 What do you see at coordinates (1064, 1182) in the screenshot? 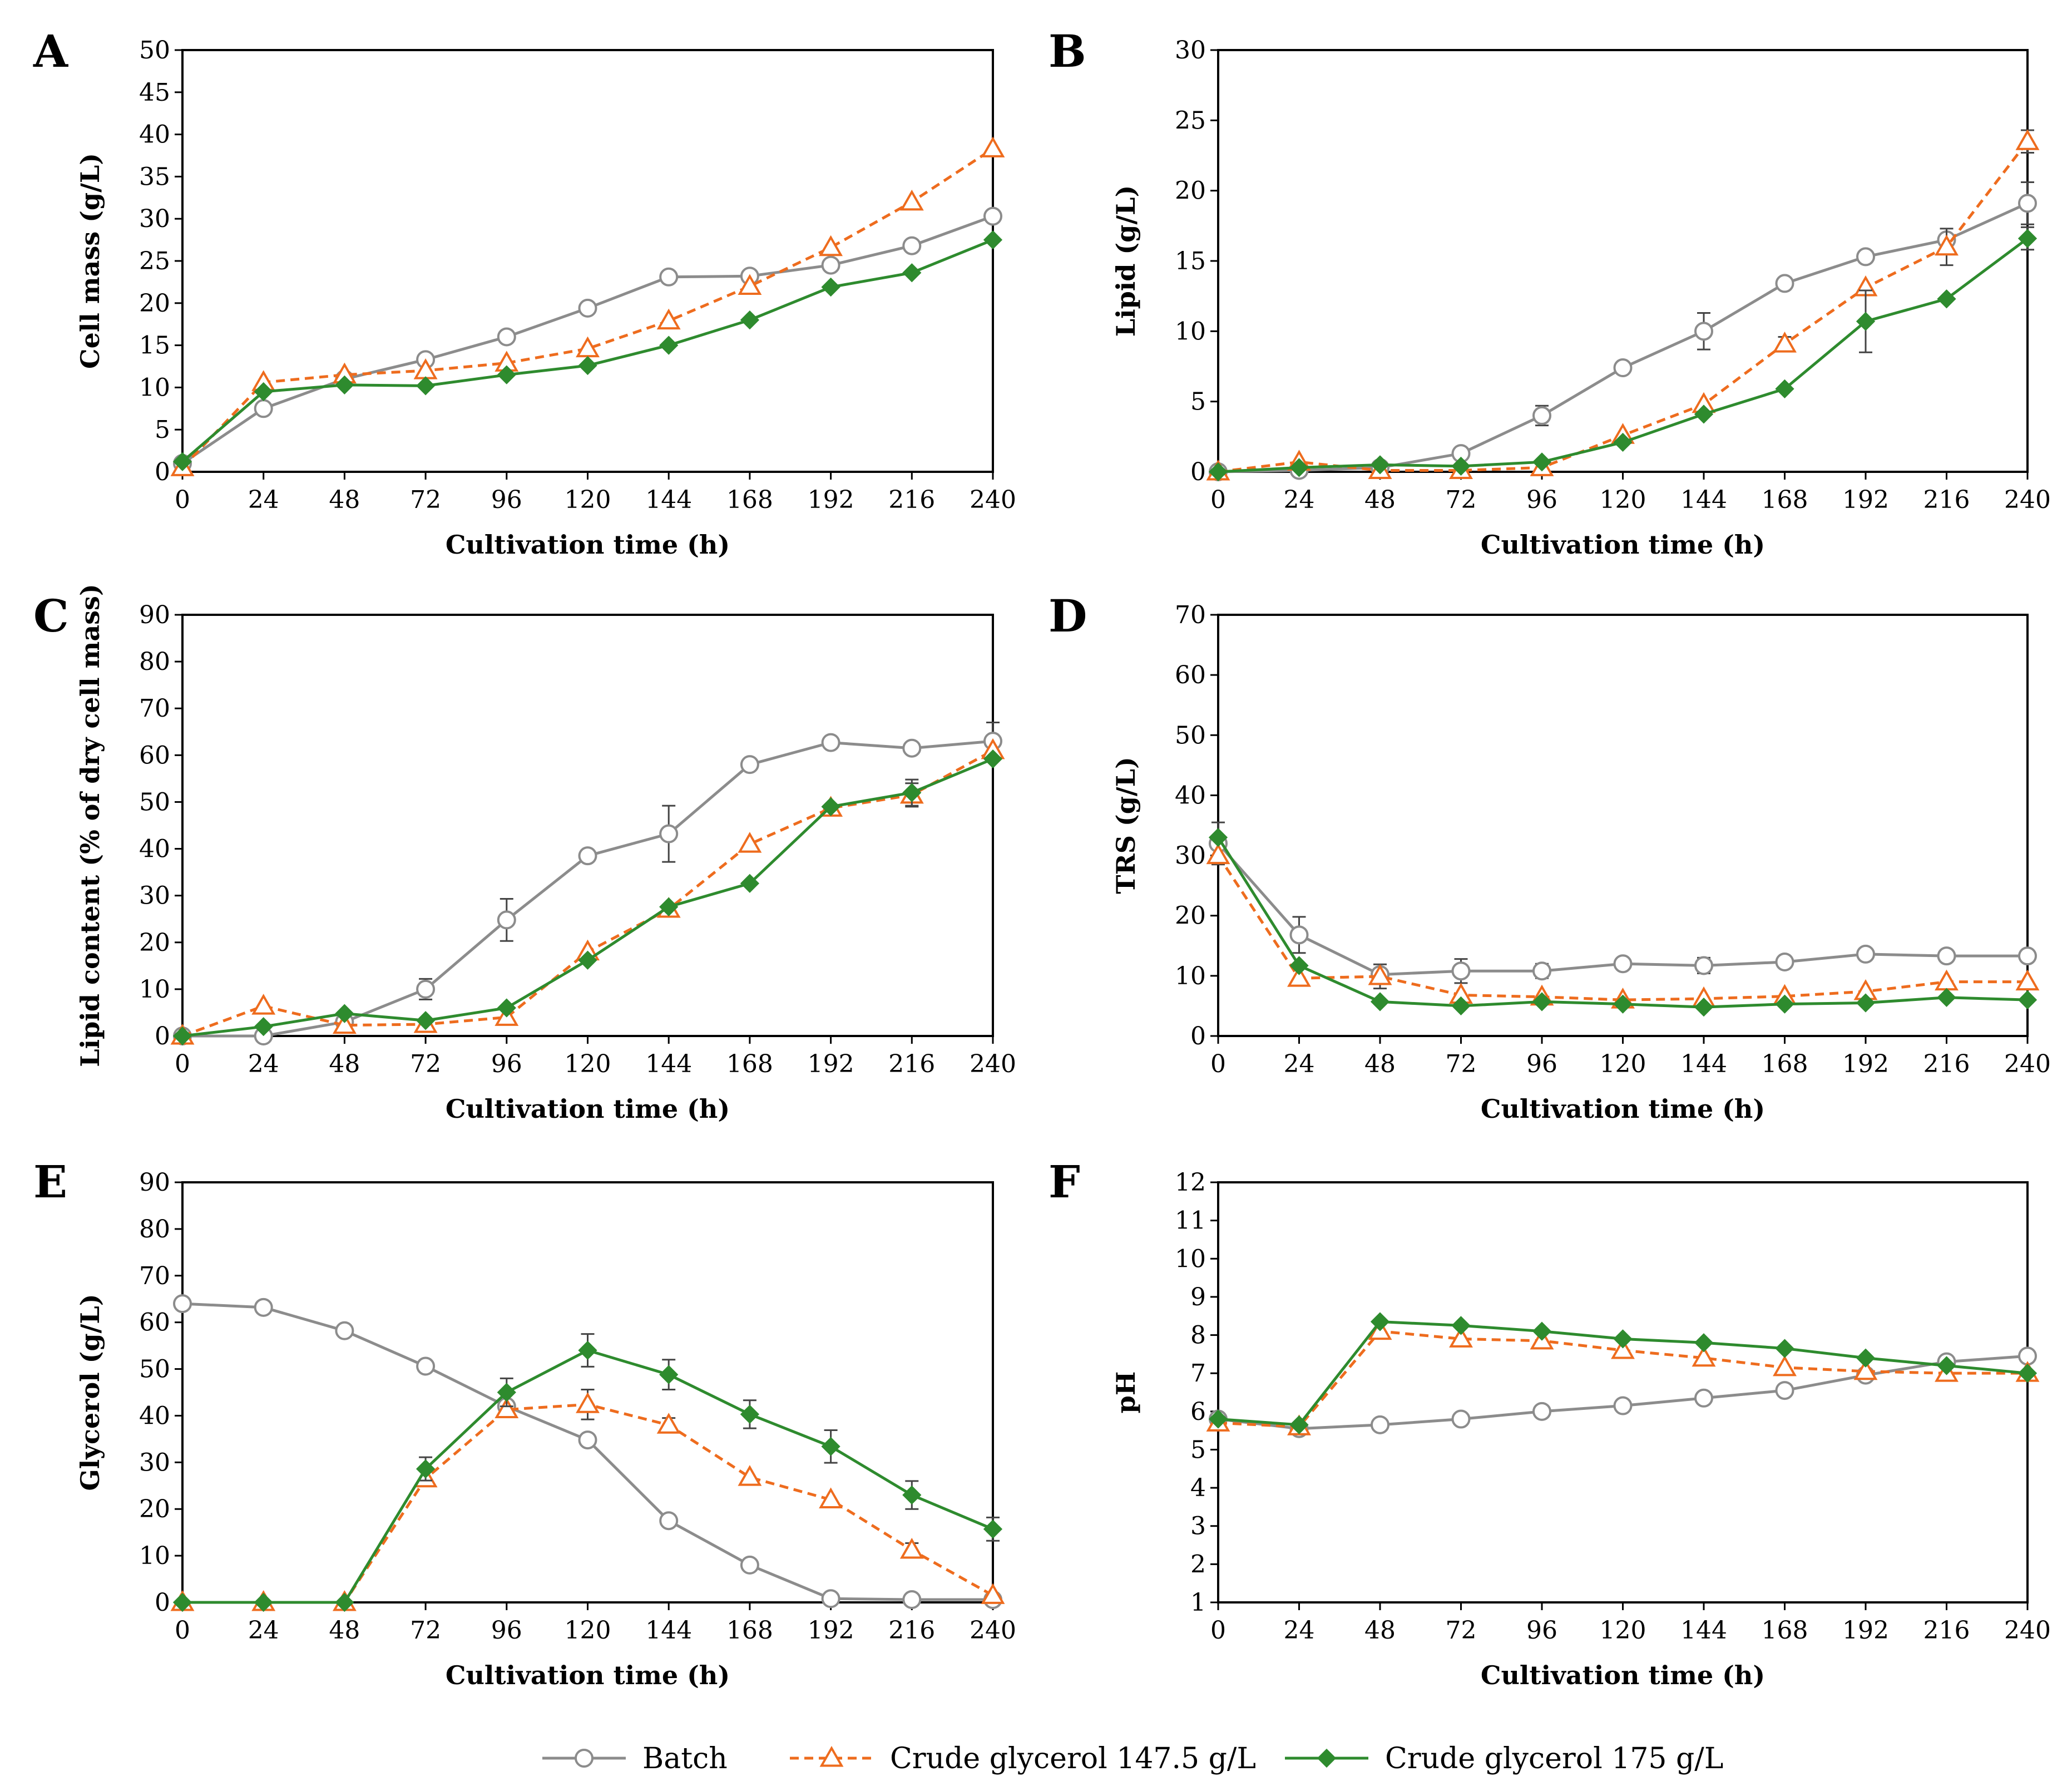
I see `panel-letter: F` at bounding box center [1064, 1182].